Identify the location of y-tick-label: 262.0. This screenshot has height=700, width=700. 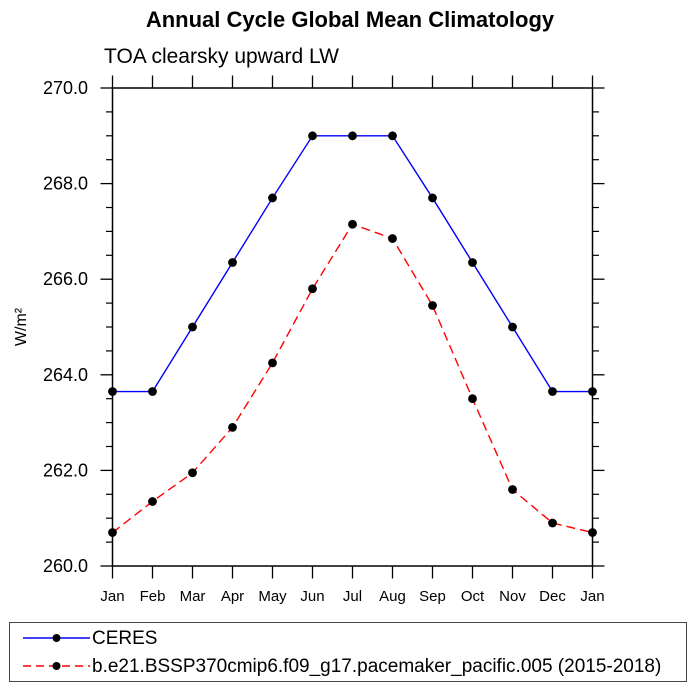
(65, 470).